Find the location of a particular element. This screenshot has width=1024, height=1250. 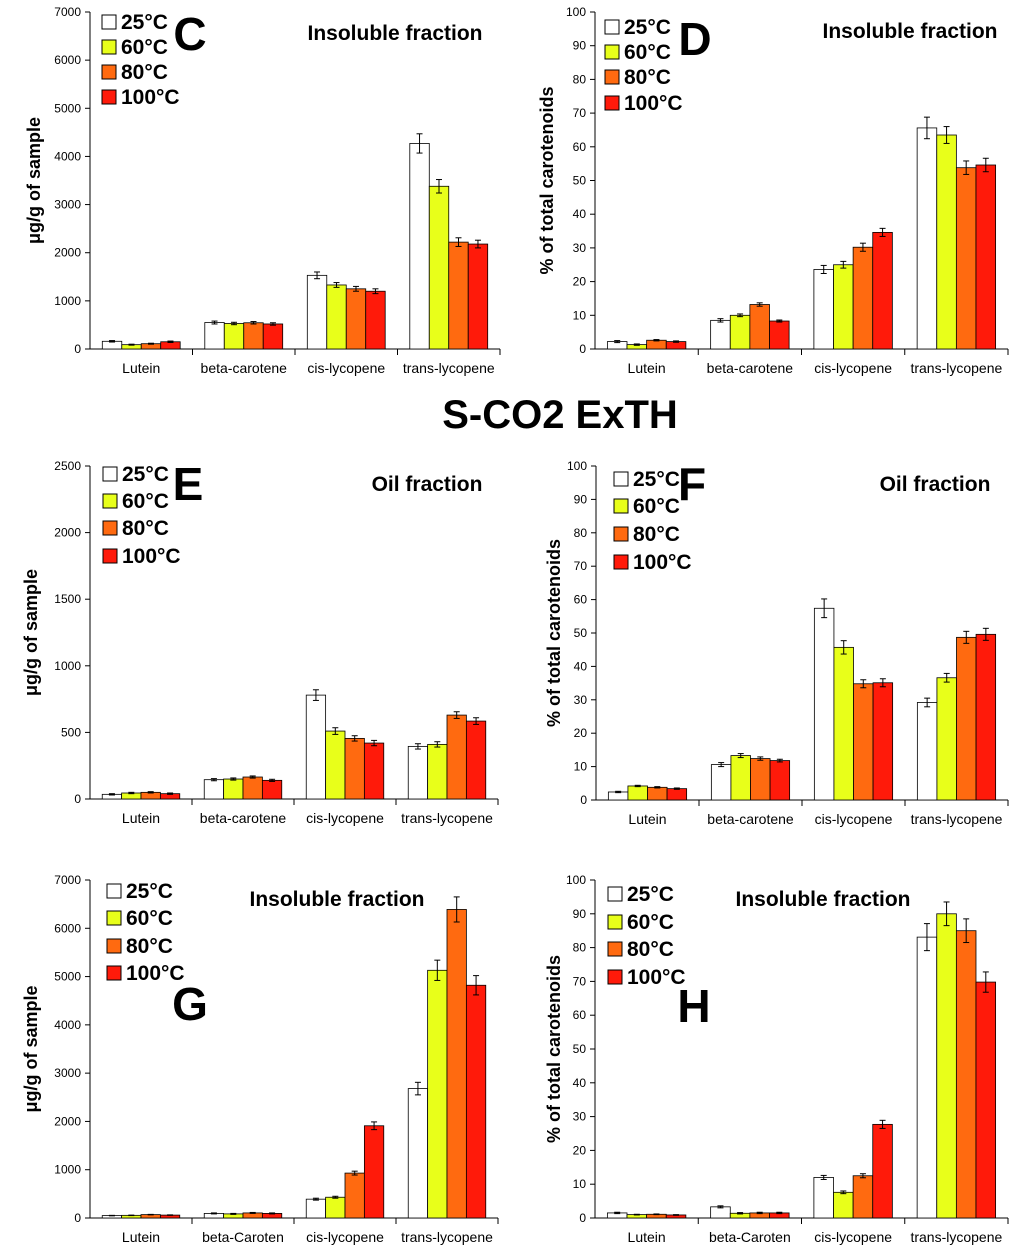

panel-letter: F is located at coordinates (692, 484).